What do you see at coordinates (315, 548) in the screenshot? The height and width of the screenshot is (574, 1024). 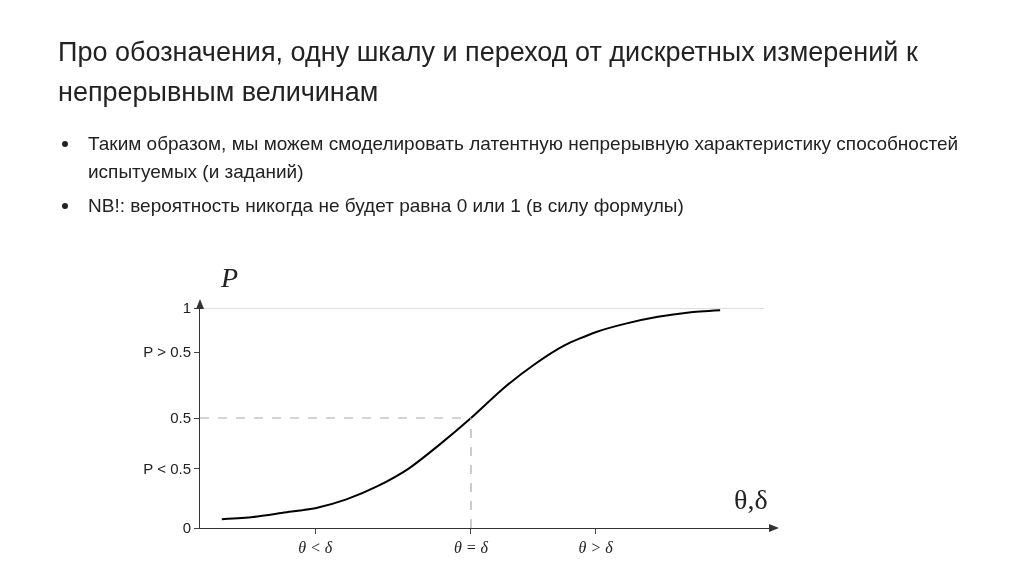 I see `x-tick-label: θ < δ` at bounding box center [315, 548].